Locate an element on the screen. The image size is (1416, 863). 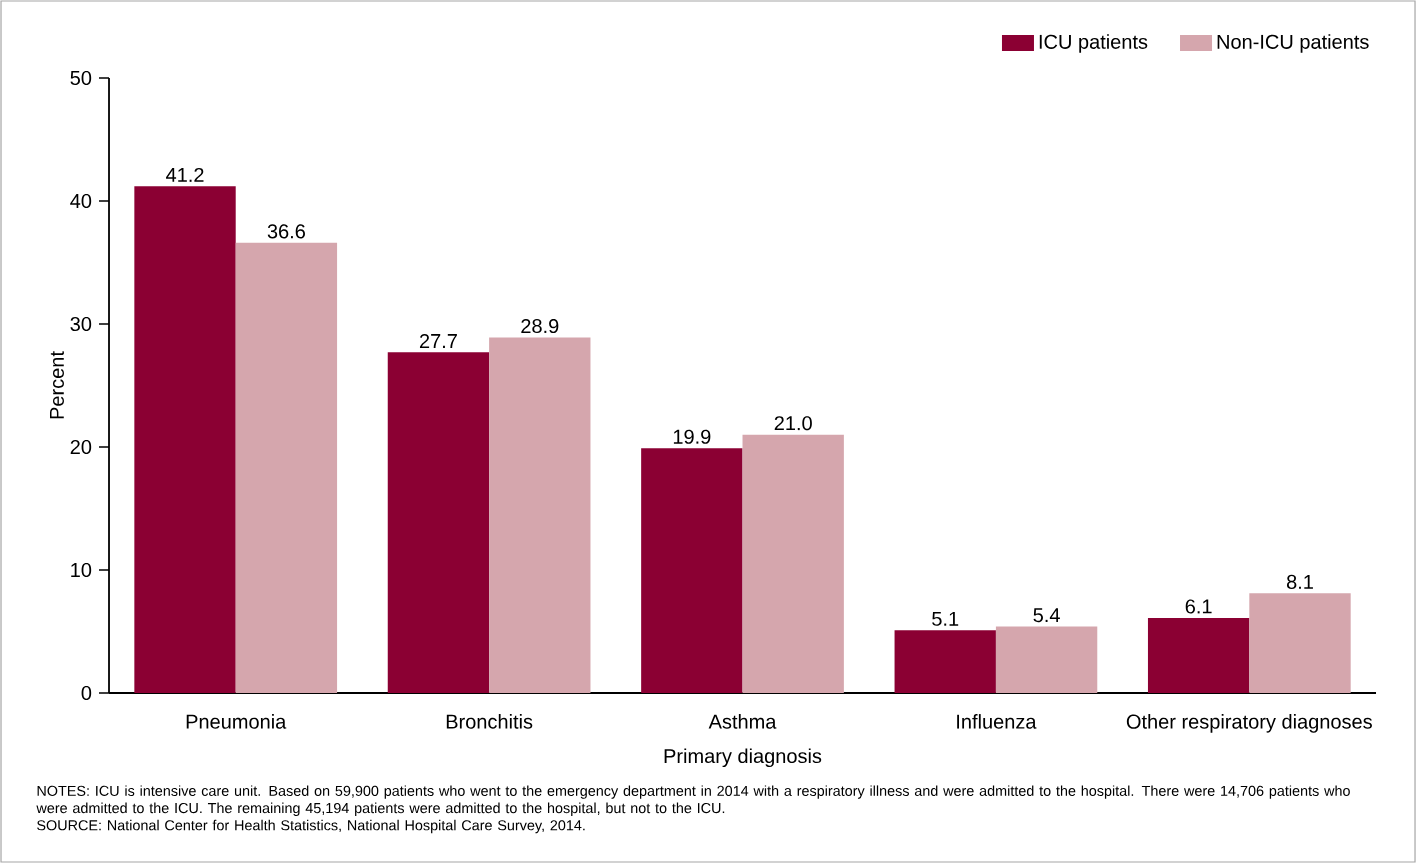
y-tick-label: 30 is located at coordinates (81, 324).